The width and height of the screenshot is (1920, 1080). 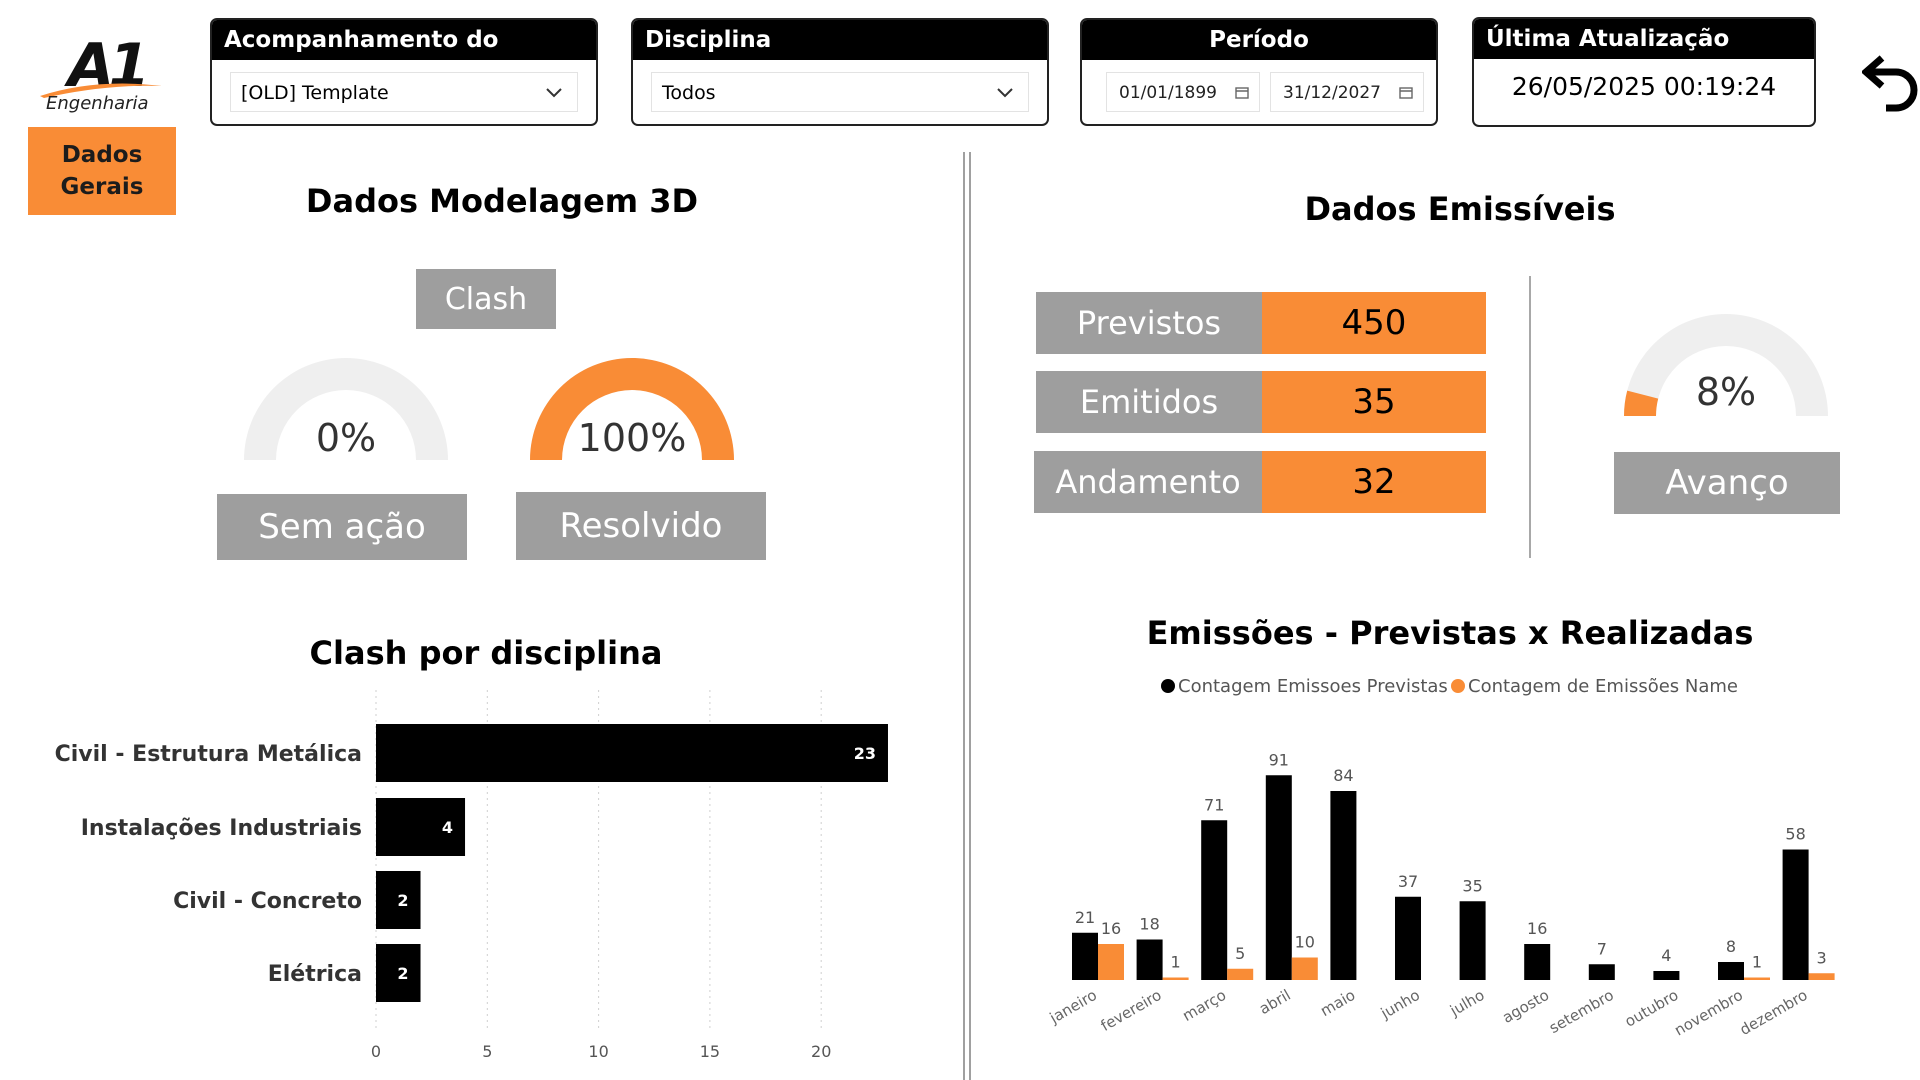 I want to click on previstas-bar-value: 91, so click(x=1279, y=759).